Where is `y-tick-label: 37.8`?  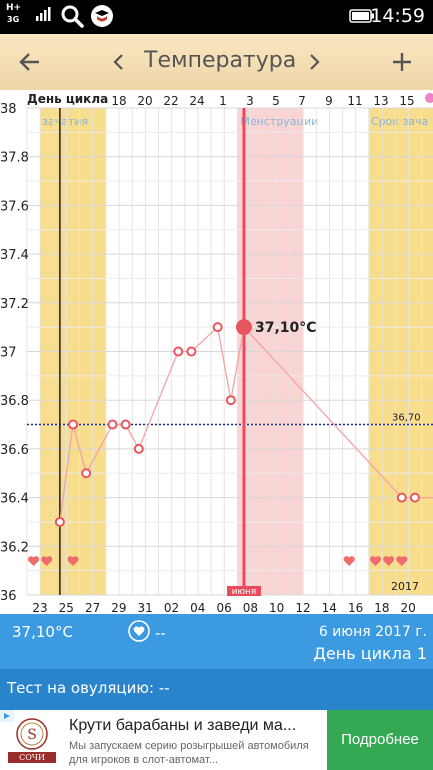 y-tick-label: 37.8 is located at coordinates (14, 158).